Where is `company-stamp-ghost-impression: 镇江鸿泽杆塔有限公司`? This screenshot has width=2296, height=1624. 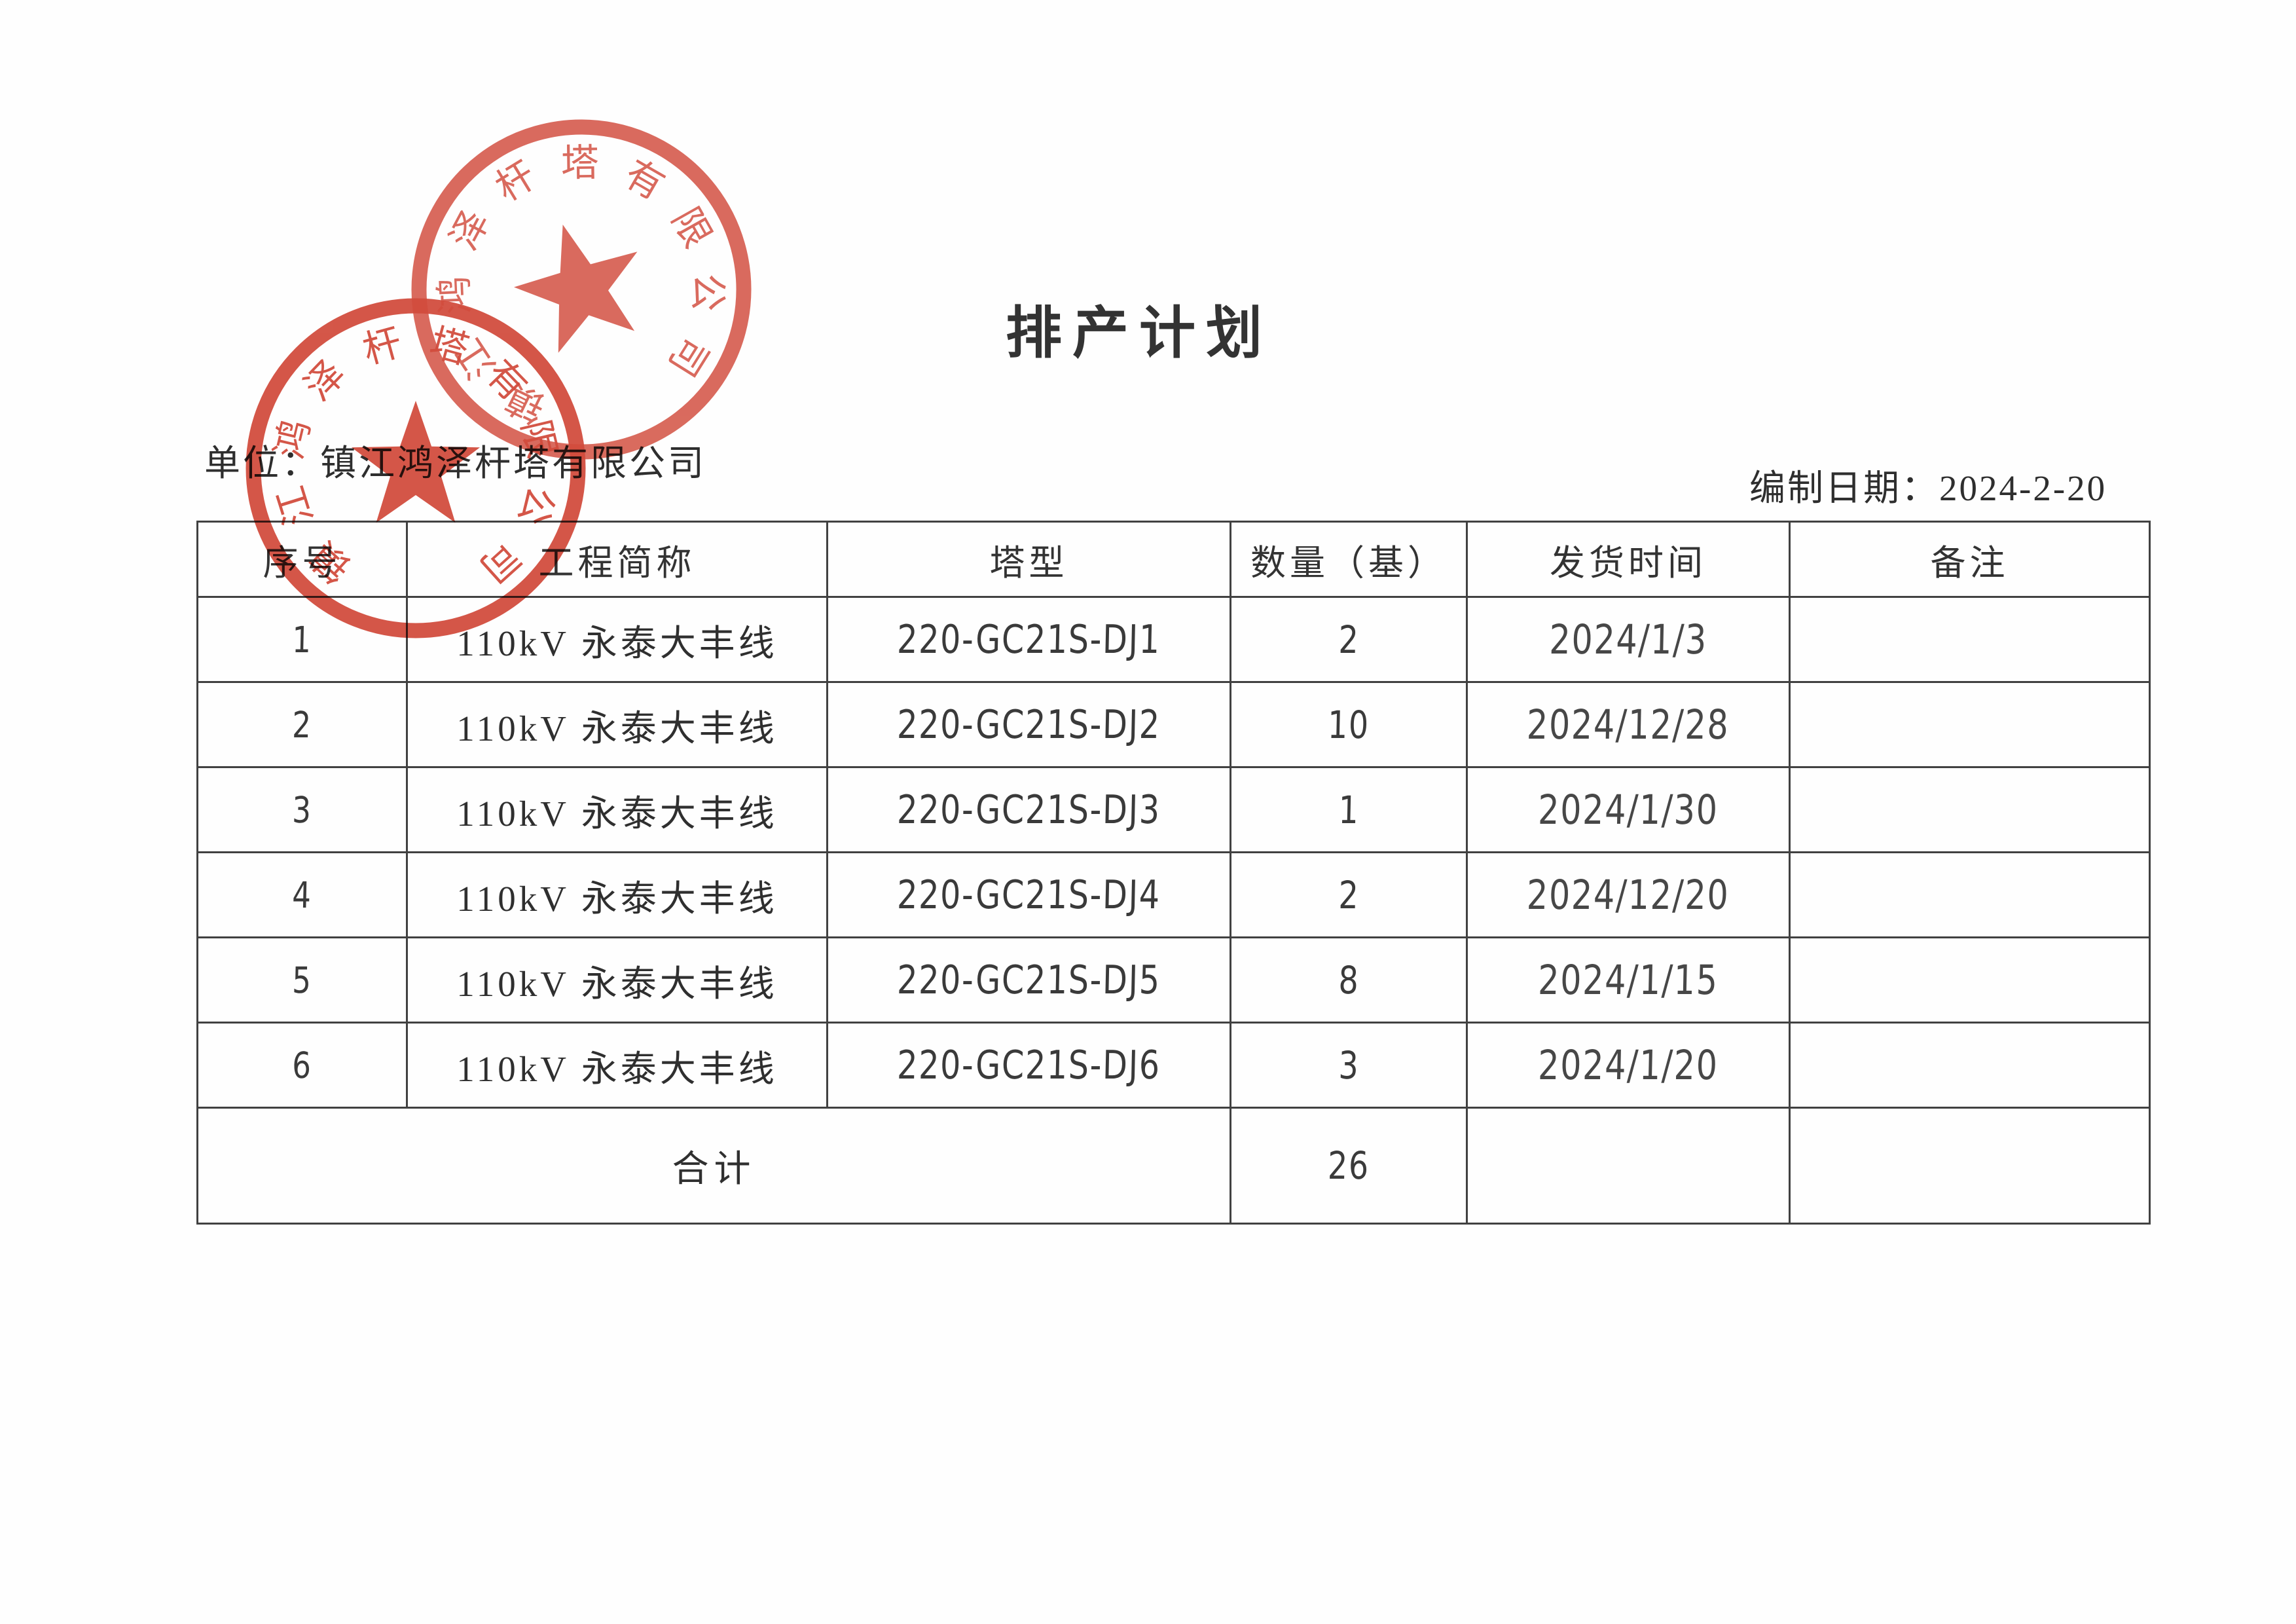 company-stamp-ghost-impression: 镇江鸿泽杆塔有限公司 is located at coordinates (581, 289).